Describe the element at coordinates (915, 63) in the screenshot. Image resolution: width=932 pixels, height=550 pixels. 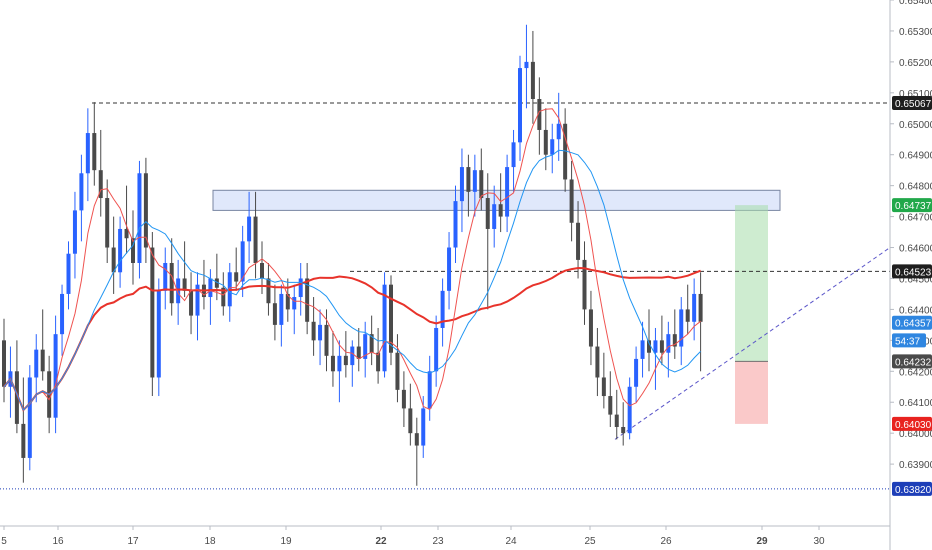
I see `price-tick-label: 0.65200` at that location.